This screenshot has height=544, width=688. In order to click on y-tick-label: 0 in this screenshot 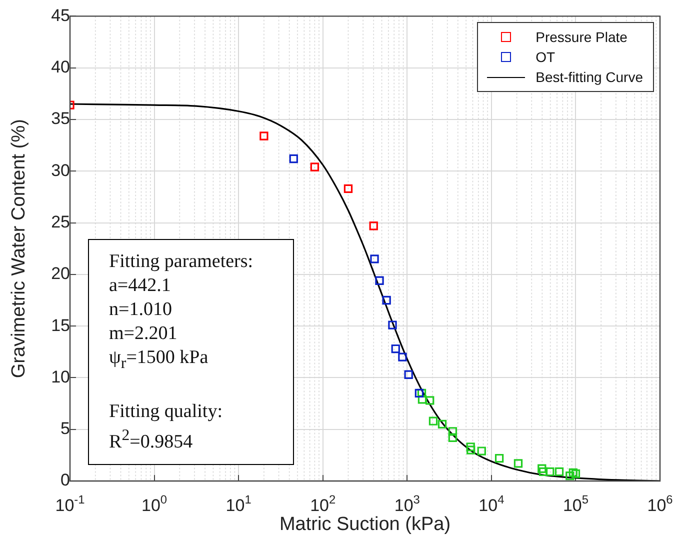, I will do `click(65, 480)`.